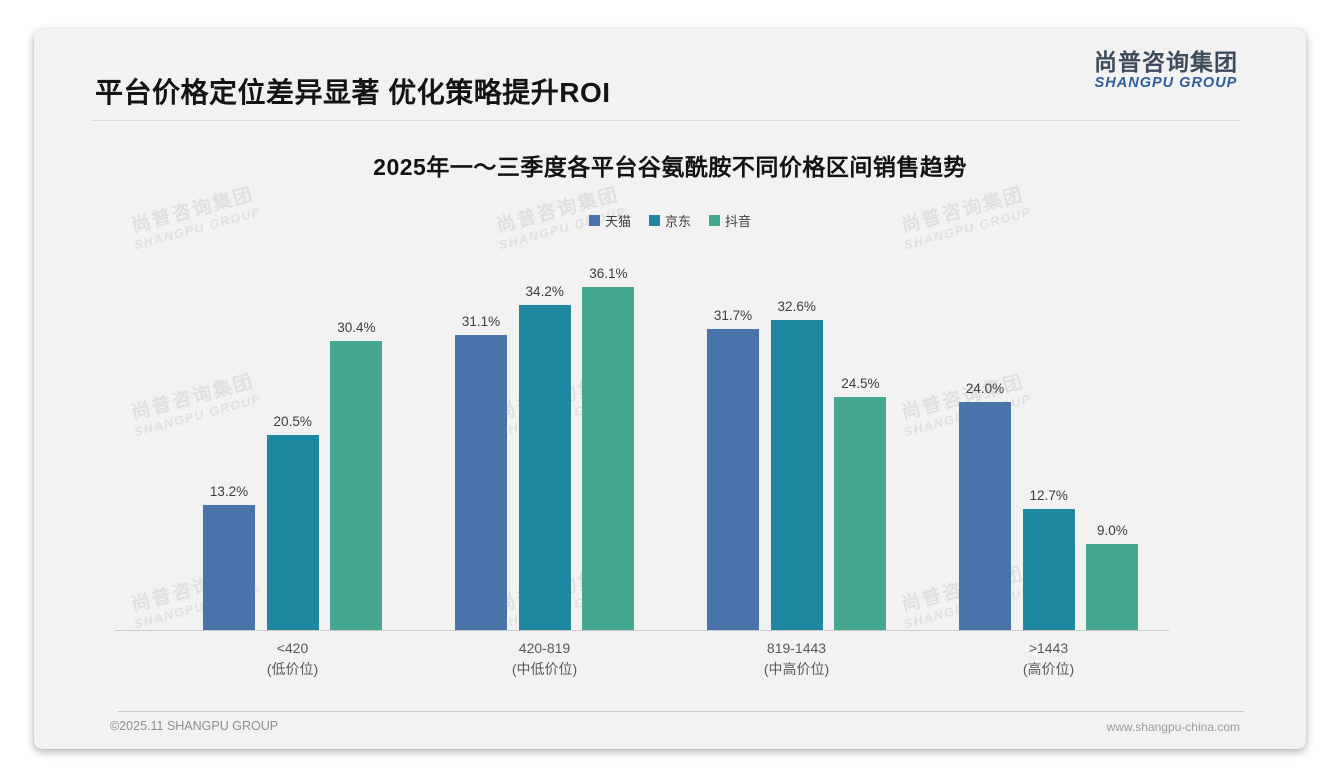 The height and width of the screenshot is (780, 1340). I want to click on footer-copyright: ©2025.11 SHANGPU GROUP, so click(194, 726).